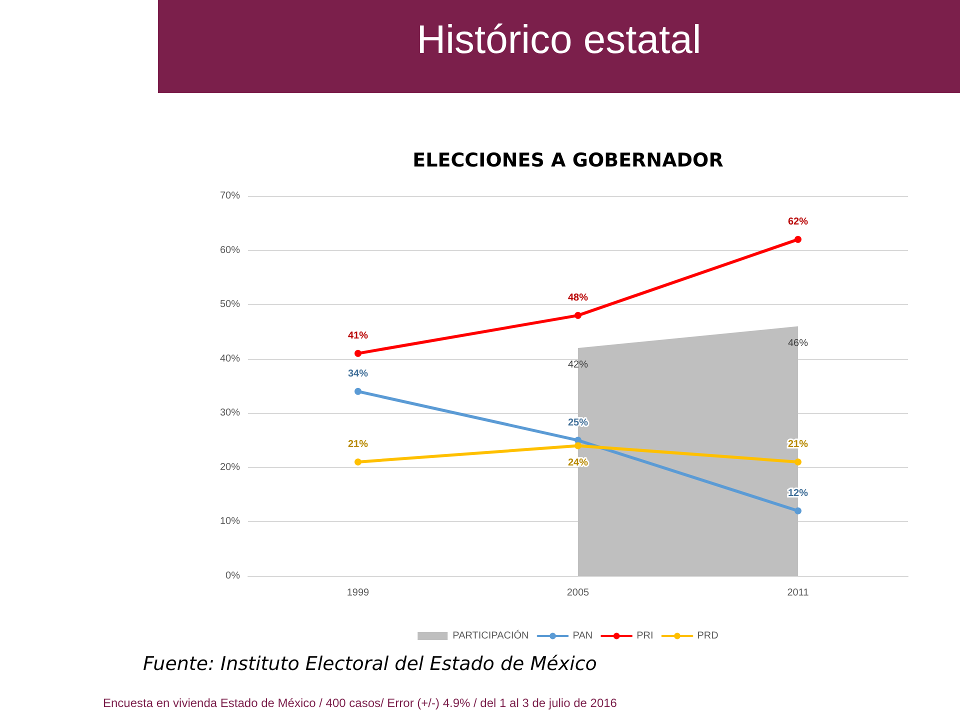 The image size is (960, 720). I want to click on data-label: 42%, so click(578, 365).